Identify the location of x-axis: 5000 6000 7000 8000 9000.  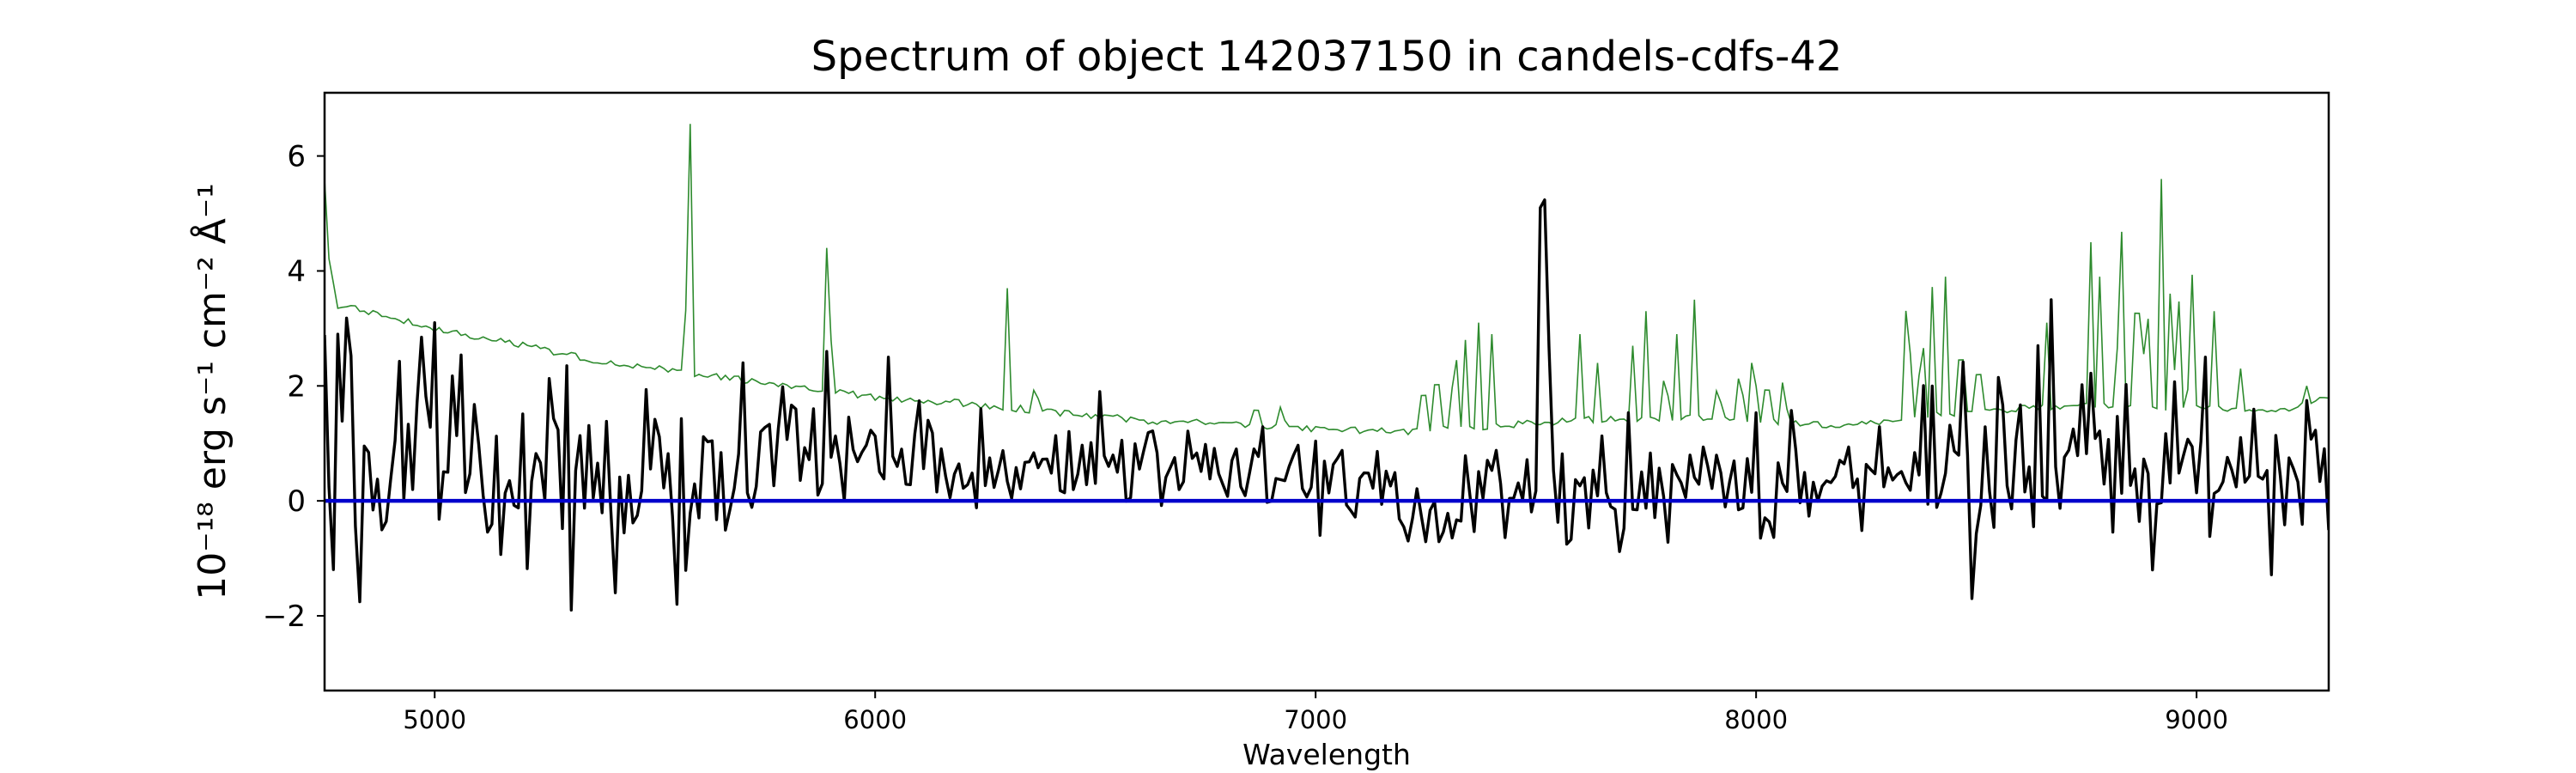
(1316, 712).